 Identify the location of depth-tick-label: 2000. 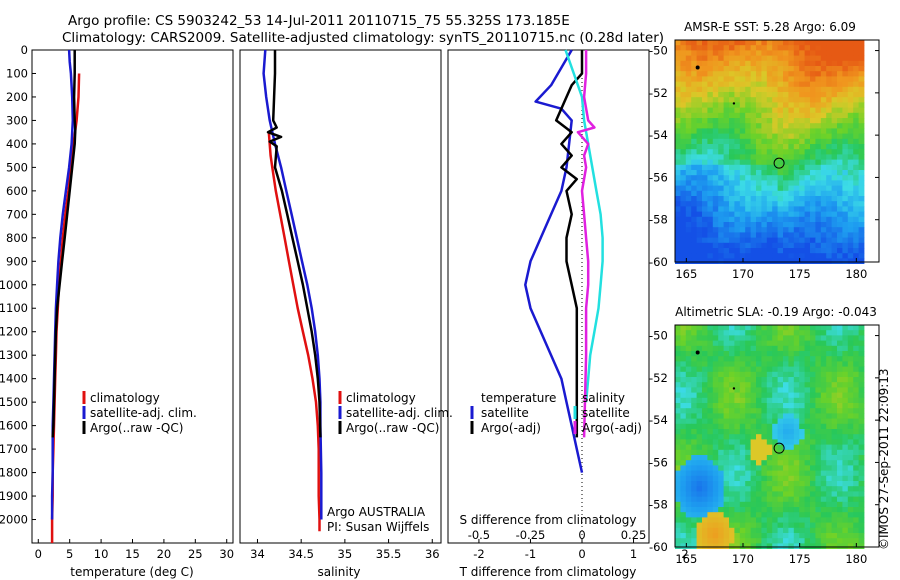
(14, 520).